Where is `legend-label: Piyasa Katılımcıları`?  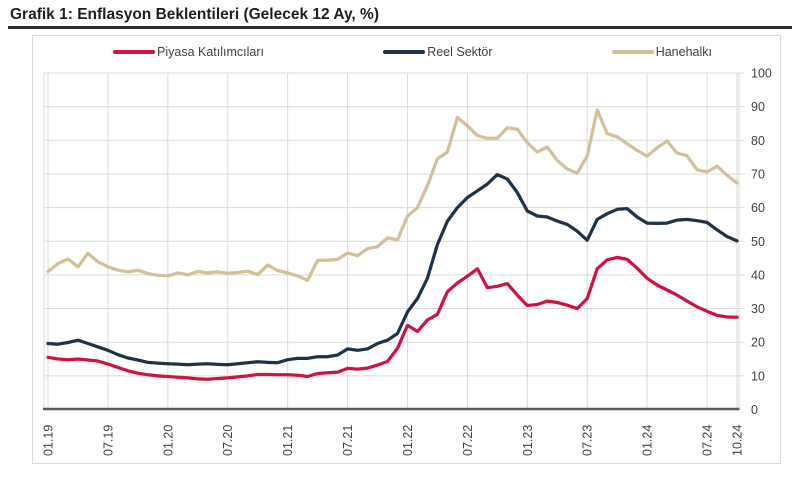 legend-label: Piyasa Katılımcıları is located at coordinates (210, 52).